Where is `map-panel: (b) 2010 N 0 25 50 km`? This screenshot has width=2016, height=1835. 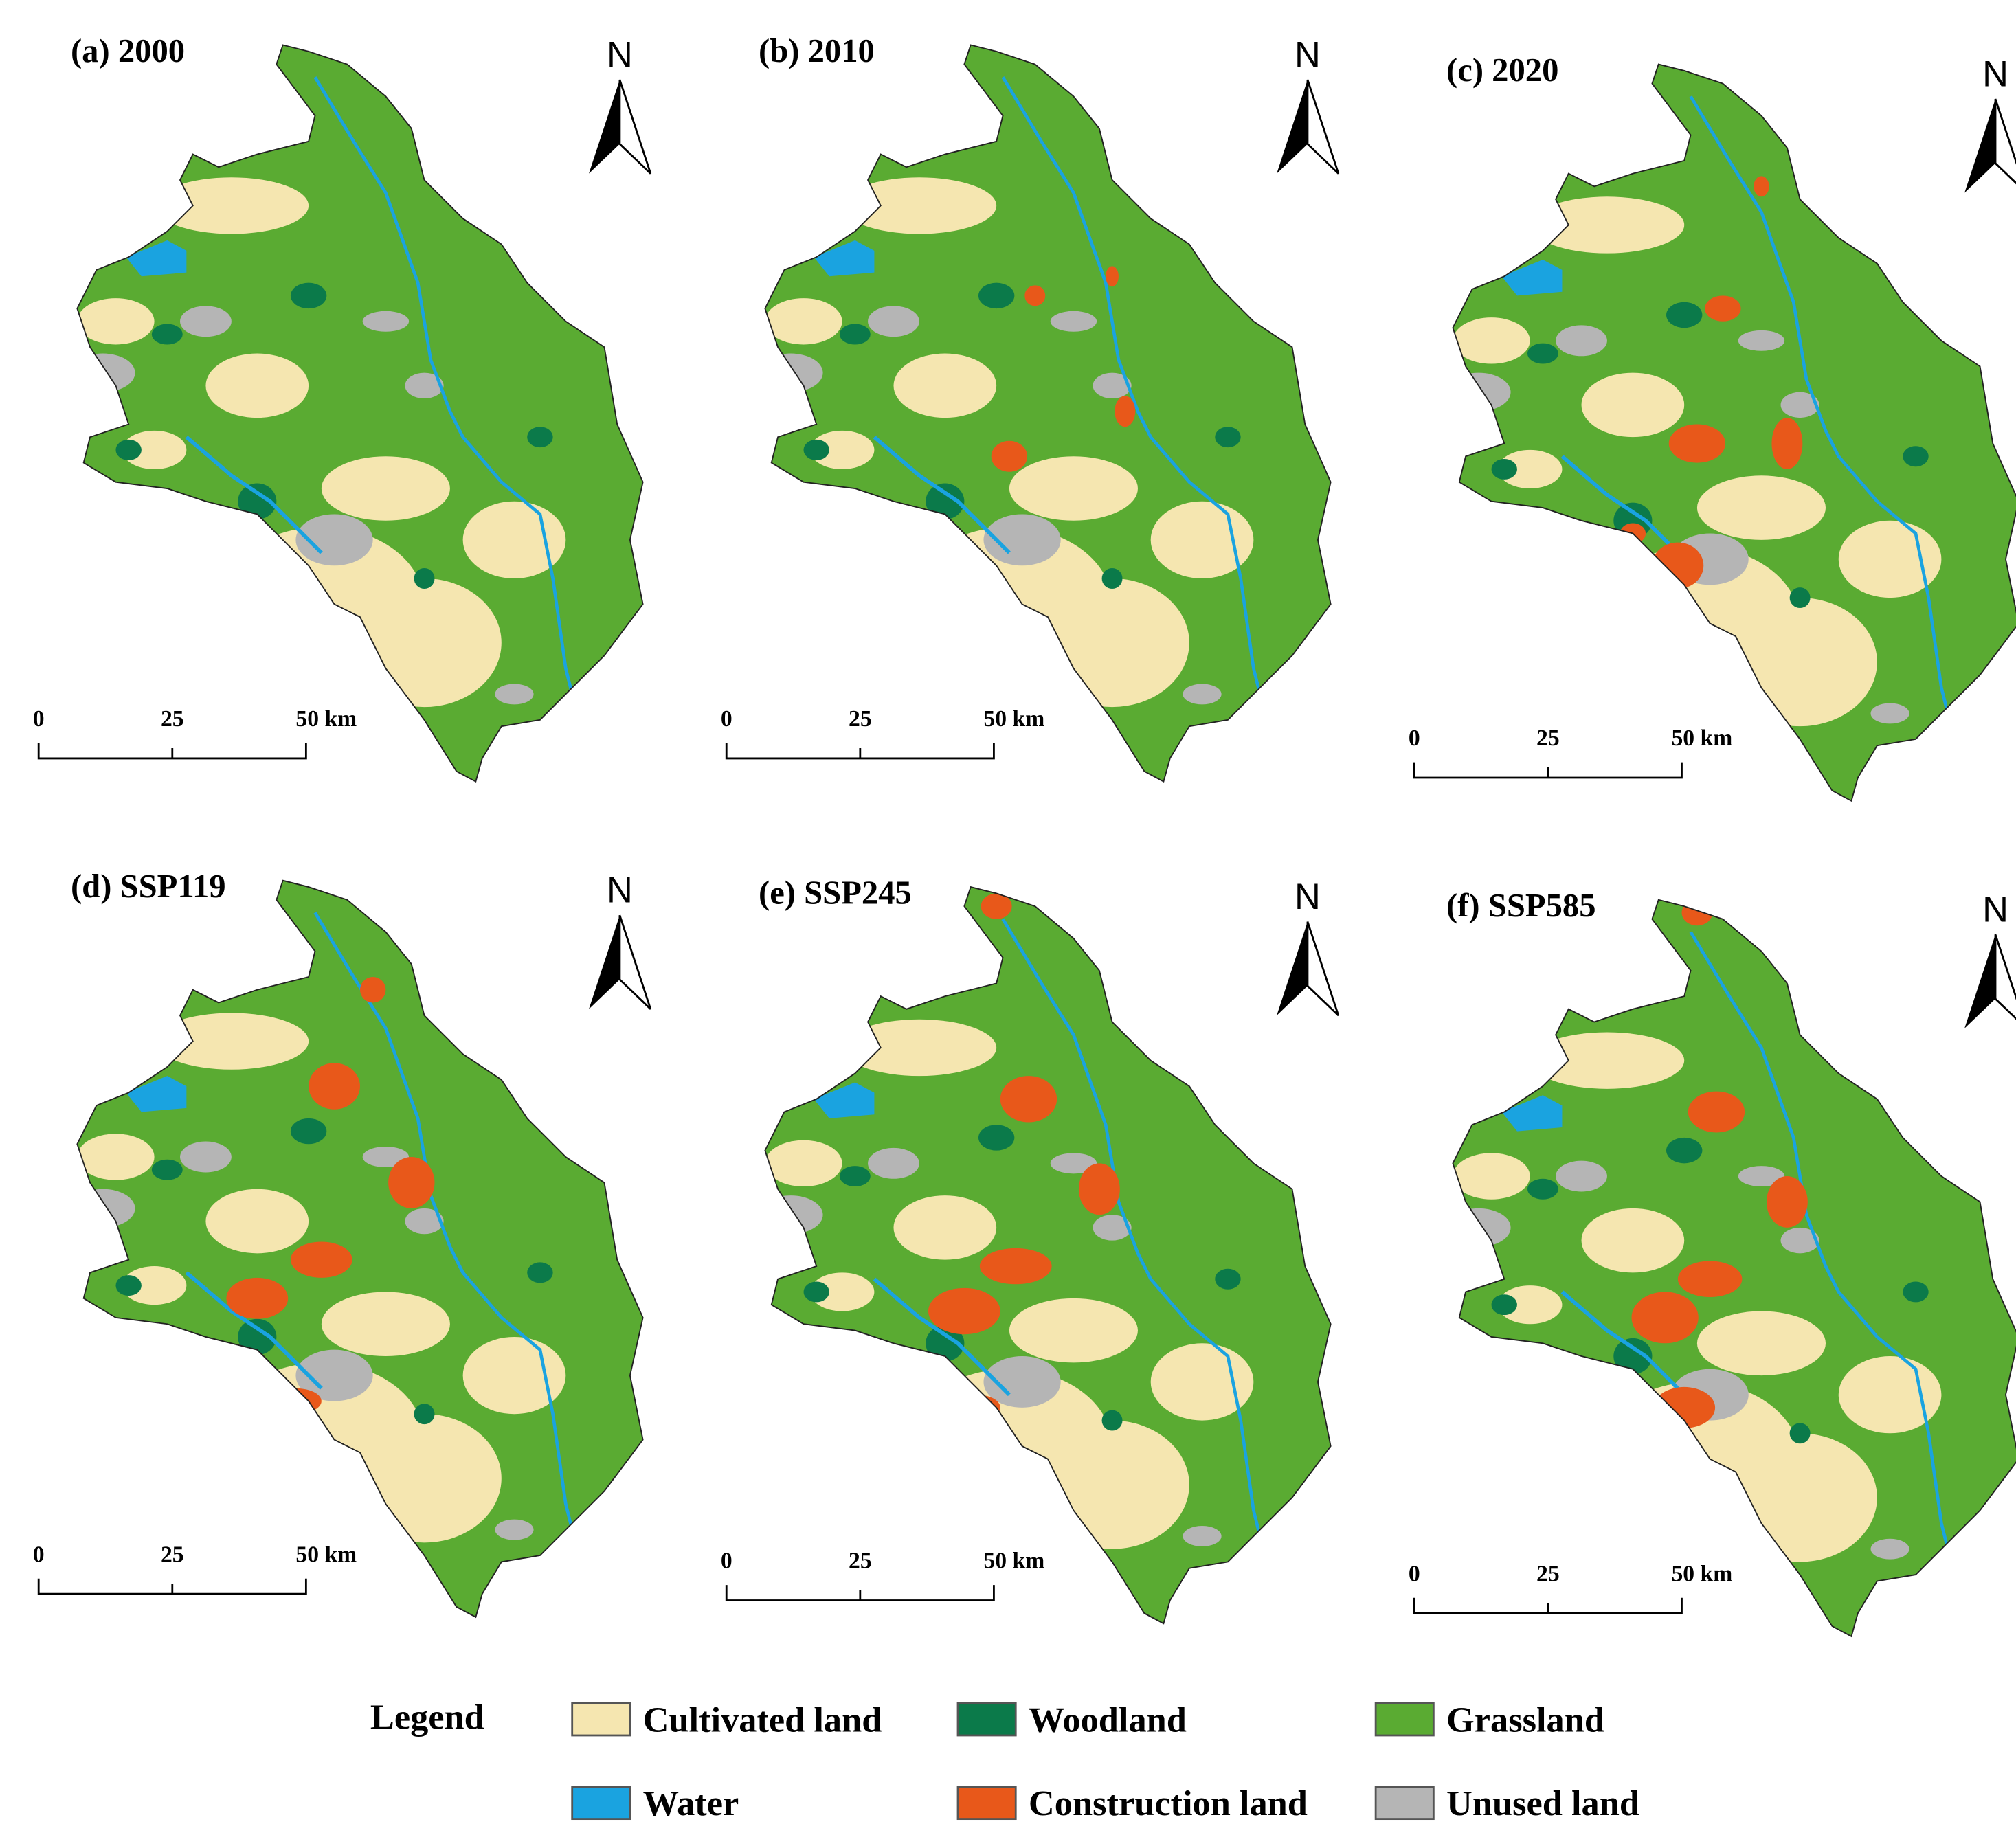
map-panel: (b) 2010 N 0 25 50 km is located at coordinates (1030, 407).